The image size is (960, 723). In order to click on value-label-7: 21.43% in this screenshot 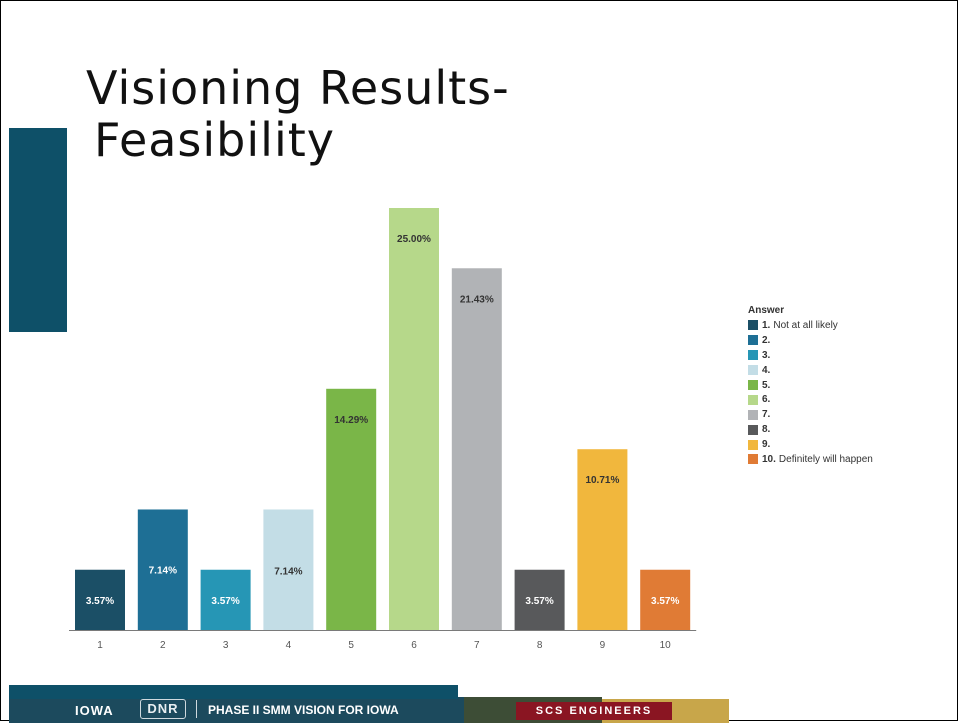, I will do `click(477, 299)`.